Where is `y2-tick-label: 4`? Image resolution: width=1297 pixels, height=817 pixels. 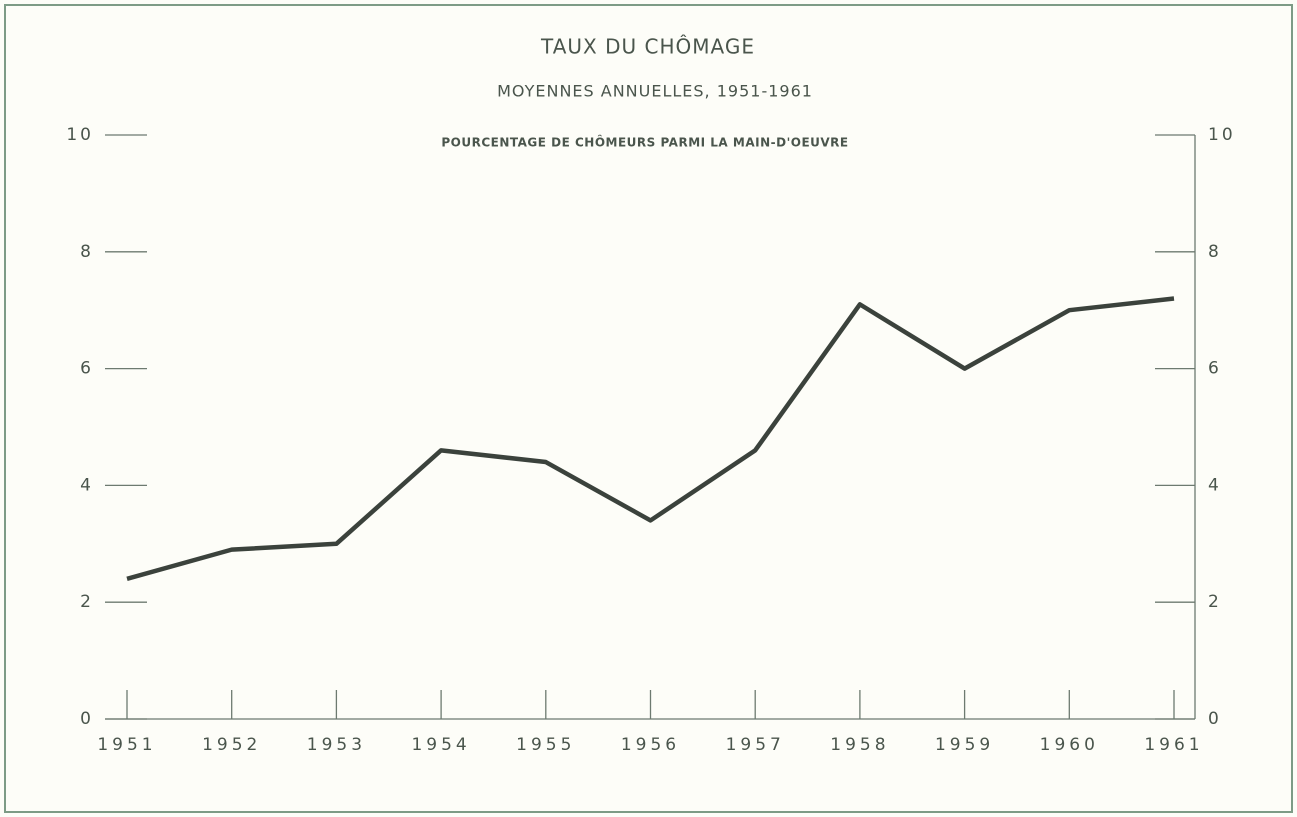 y2-tick-label: 4 is located at coordinates (1215, 485).